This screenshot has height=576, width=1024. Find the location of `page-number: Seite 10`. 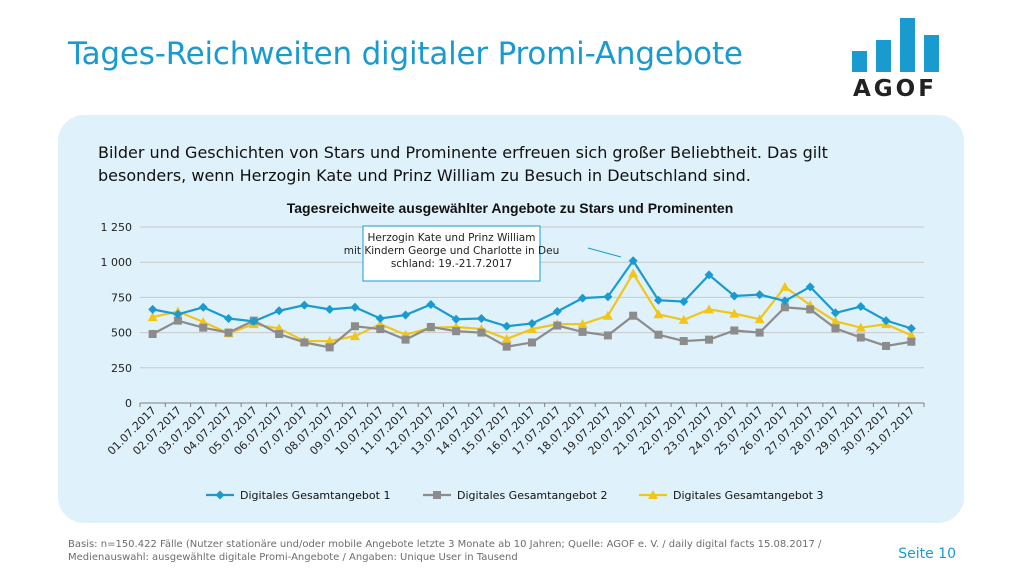

page-number: Seite 10 is located at coordinates (927, 554).